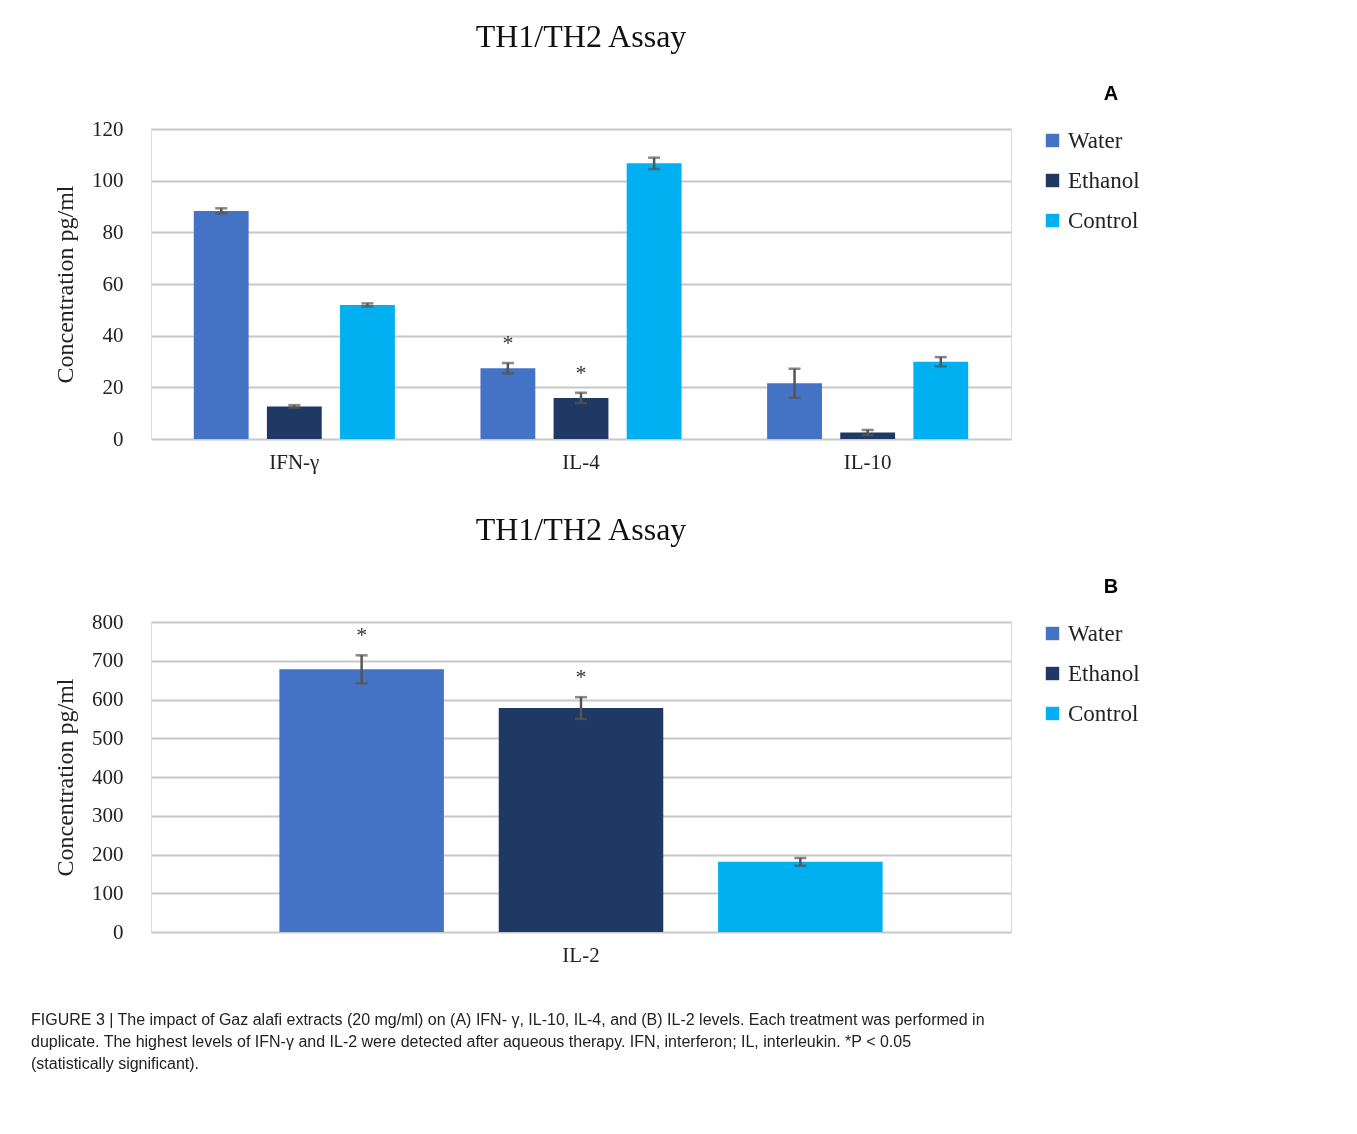 This screenshot has height=1134, width=1357. I want to click on x-tick-label: IFN-γ, so click(294, 461).